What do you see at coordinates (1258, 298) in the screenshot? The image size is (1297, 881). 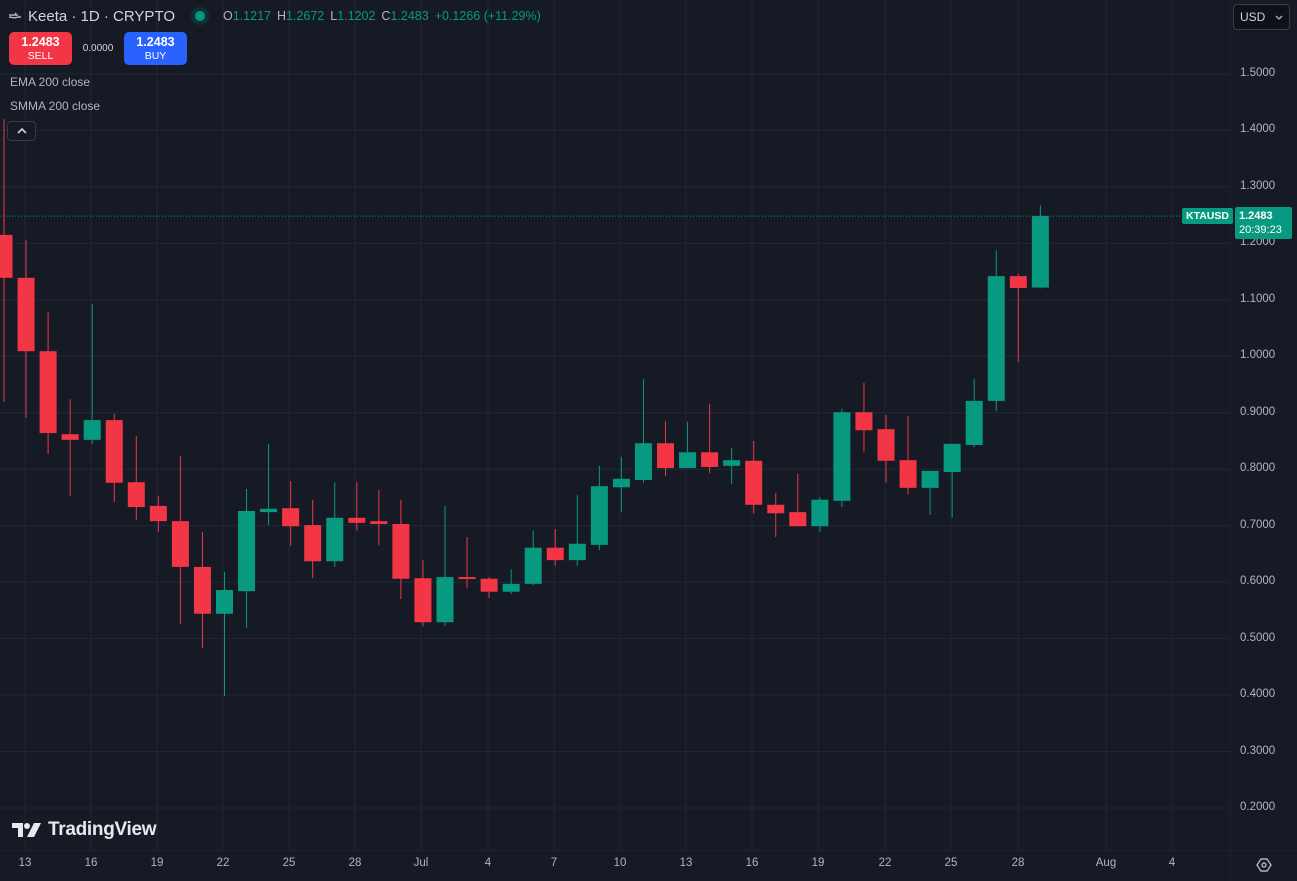 I see `price-tick: 1.1000` at bounding box center [1258, 298].